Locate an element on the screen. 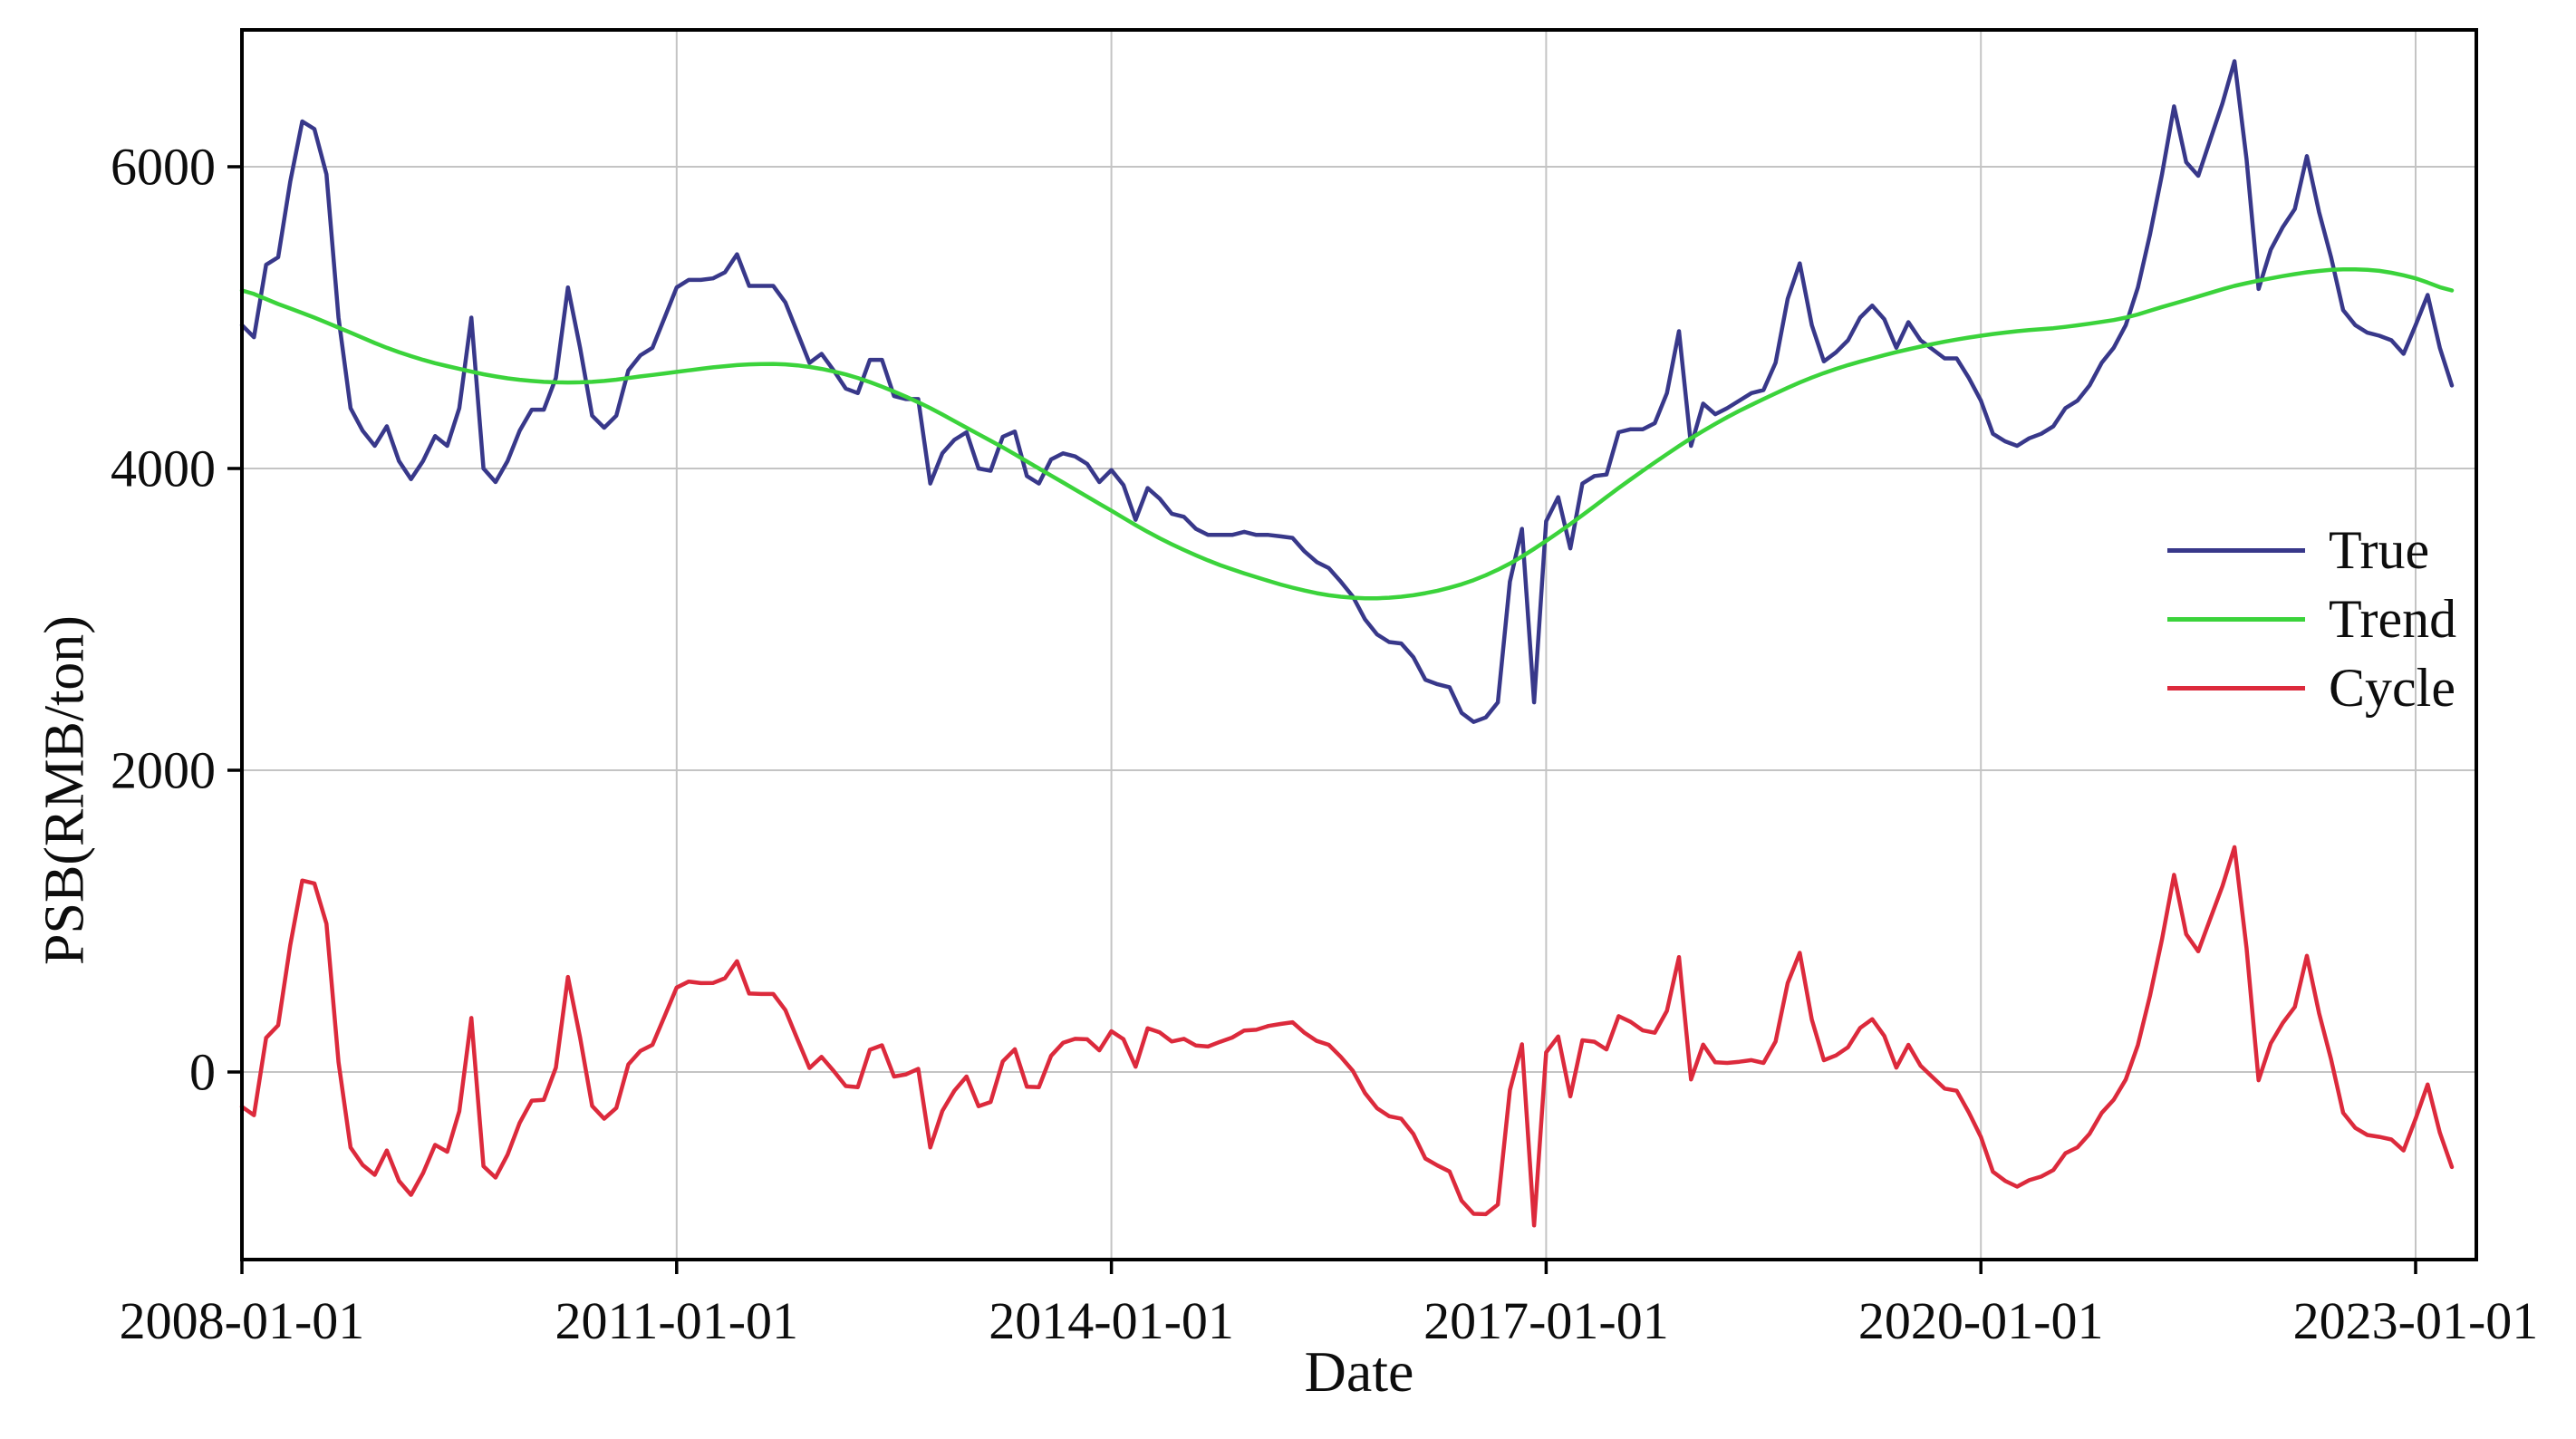  legend-label-trend: Trend is located at coordinates (2393, 619).